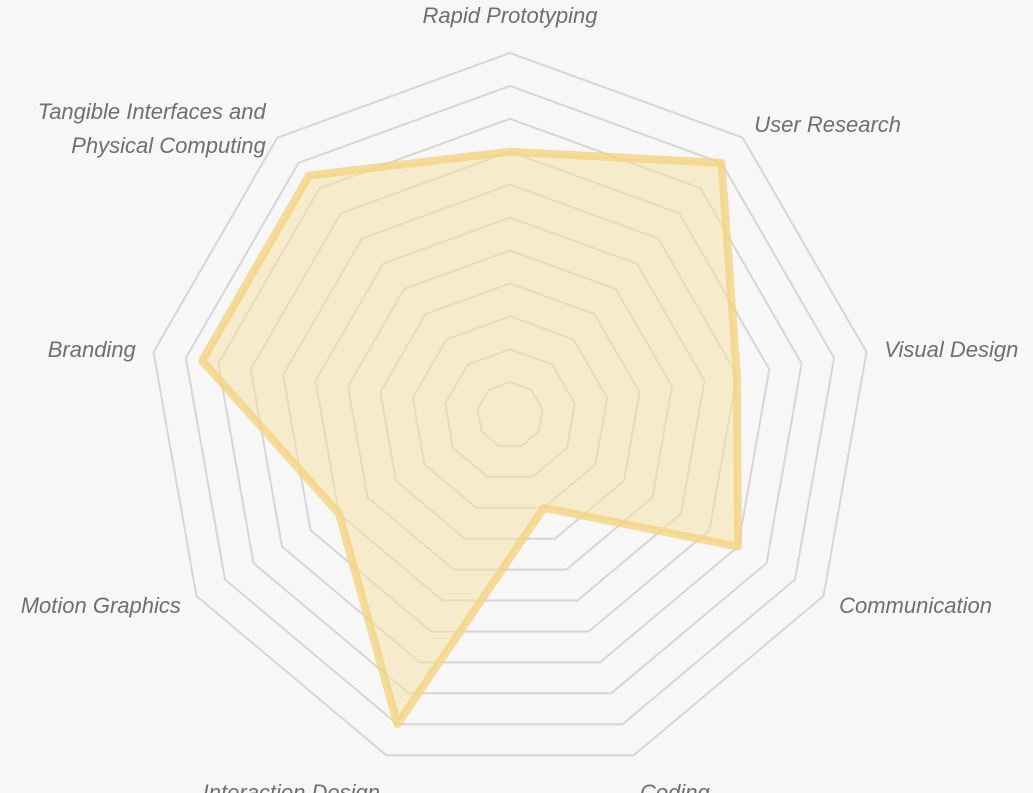  What do you see at coordinates (291, 786) in the screenshot?
I see `axis-label-5: Interaction Design` at bounding box center [291, 786].